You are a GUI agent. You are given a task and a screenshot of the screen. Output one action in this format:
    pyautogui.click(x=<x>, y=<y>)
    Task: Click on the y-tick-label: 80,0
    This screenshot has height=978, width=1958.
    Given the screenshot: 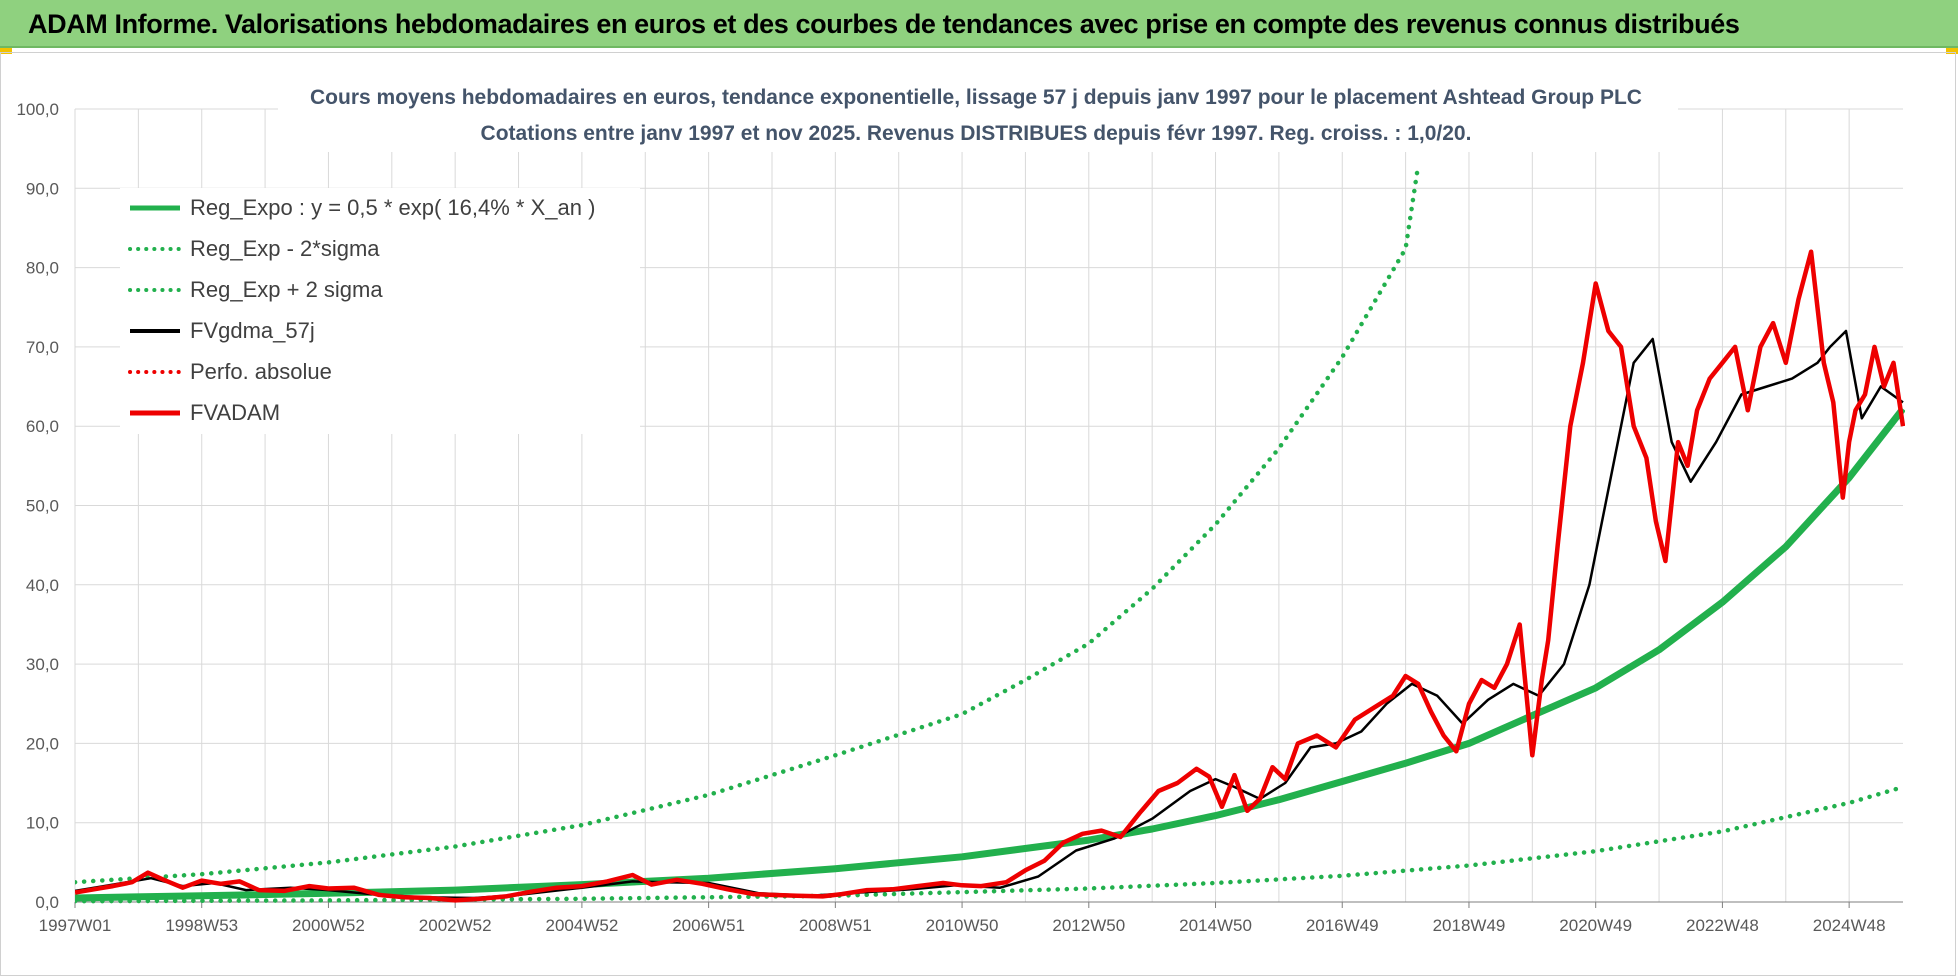 What is the action you would take?
    pyautogui.click(x=42, y=268)
    